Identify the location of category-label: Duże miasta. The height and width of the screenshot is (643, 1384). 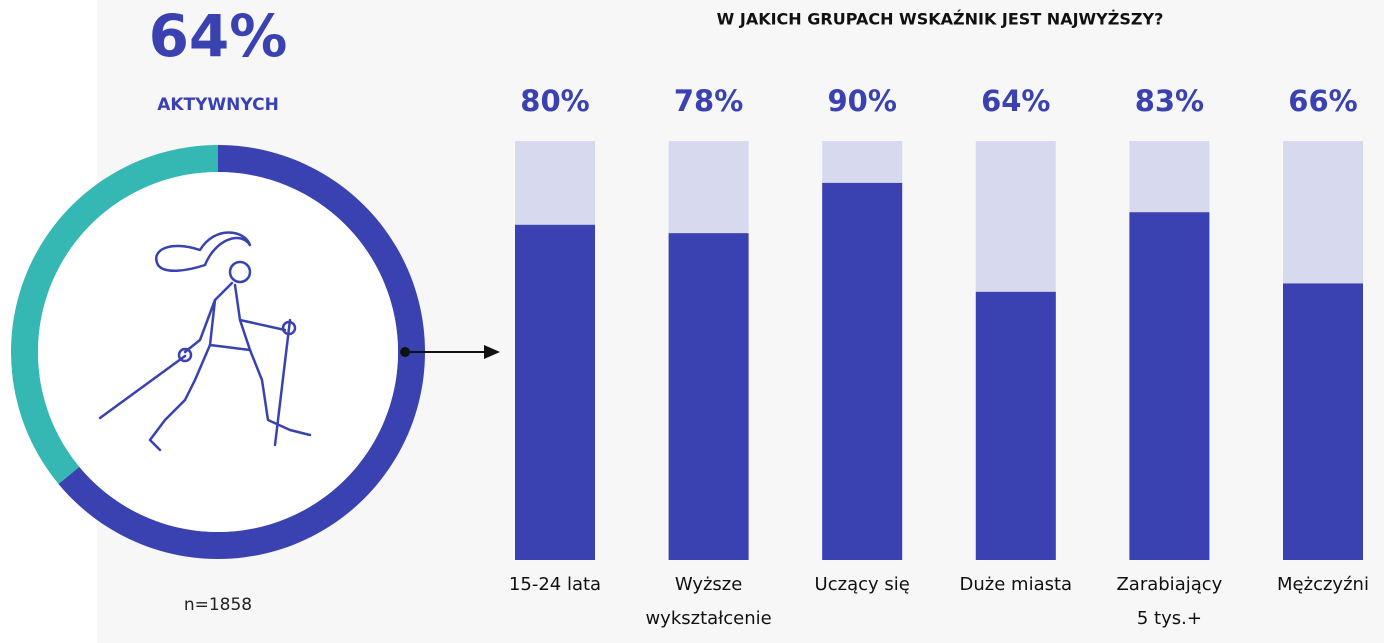
(1016, 584).